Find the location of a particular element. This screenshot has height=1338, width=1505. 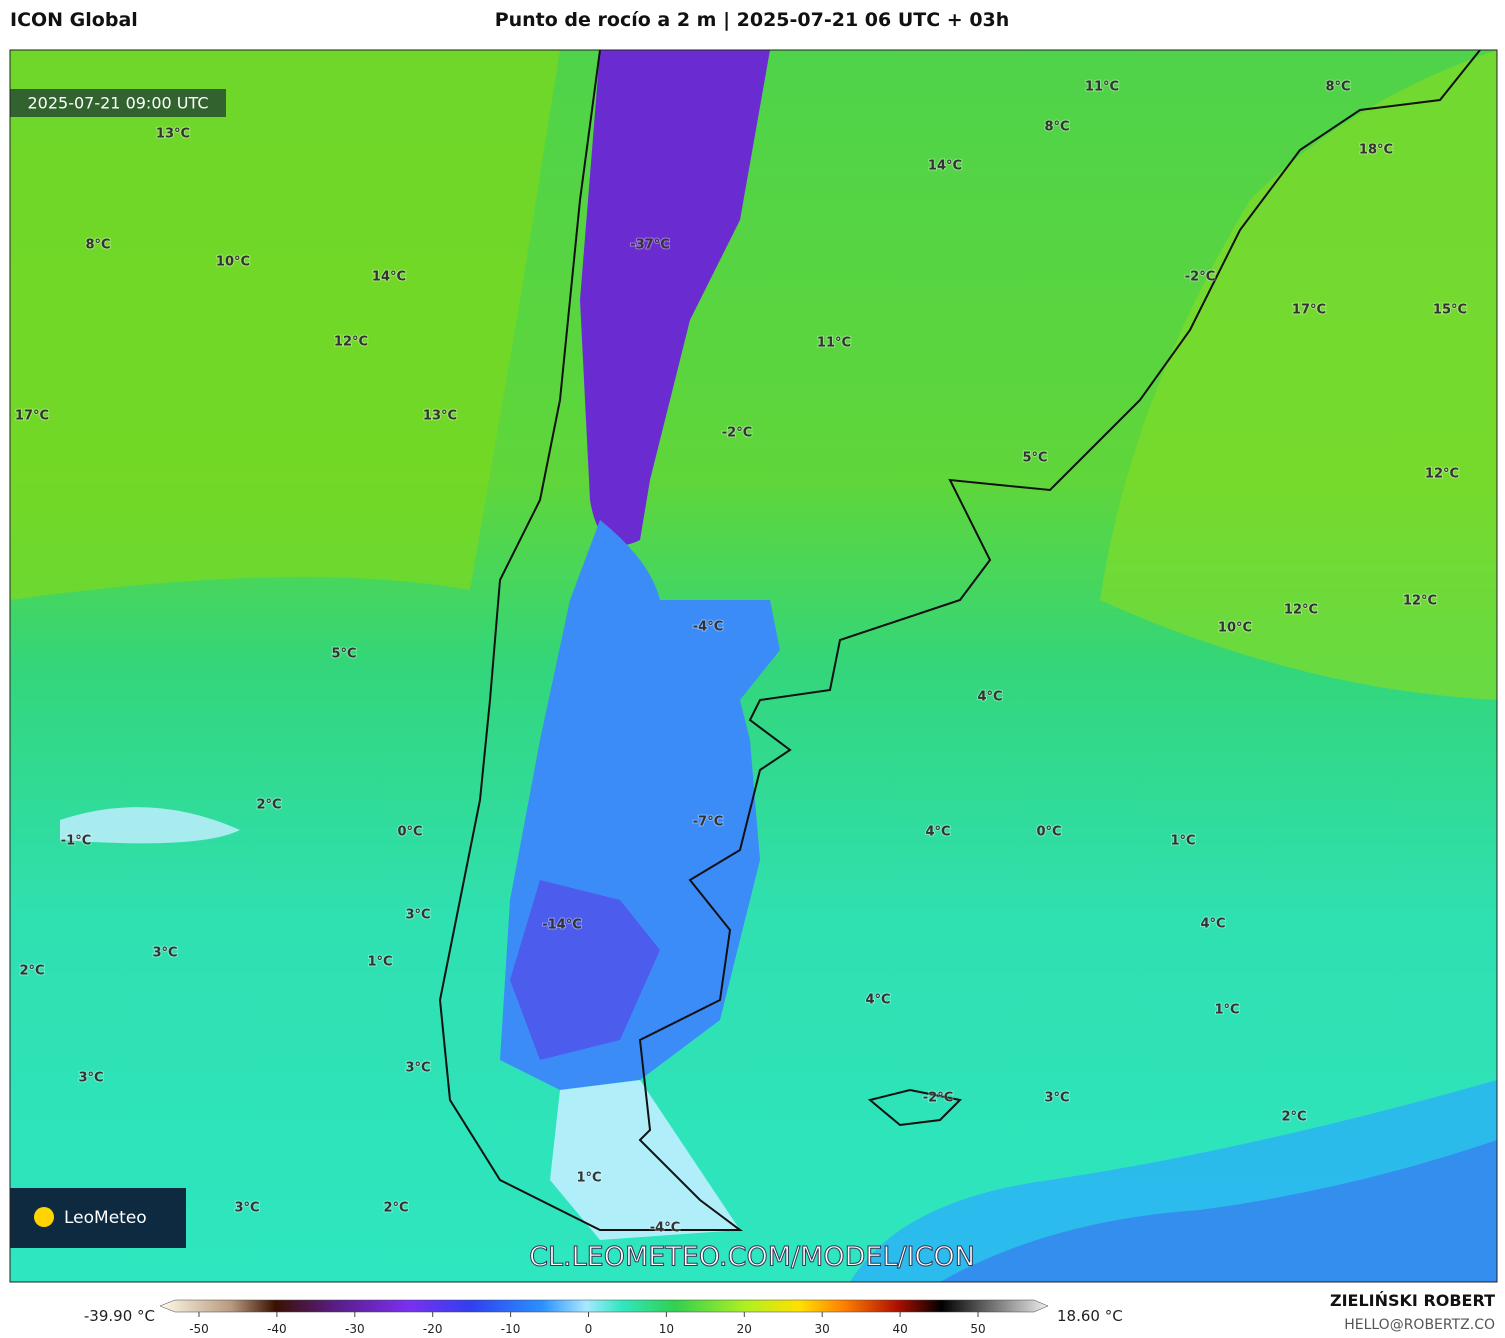

colorbar-tick-label: 10 is located at coordinates (666, 1329).